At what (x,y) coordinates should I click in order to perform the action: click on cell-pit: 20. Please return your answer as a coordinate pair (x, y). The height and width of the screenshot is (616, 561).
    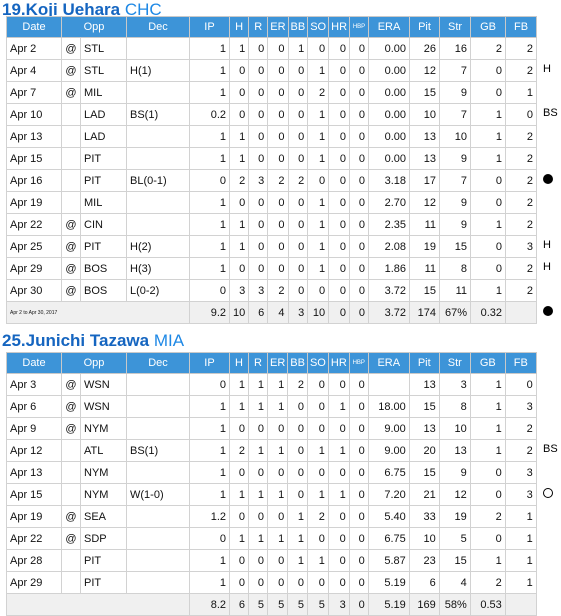
    Looking at the image, I should click on (424, 450).